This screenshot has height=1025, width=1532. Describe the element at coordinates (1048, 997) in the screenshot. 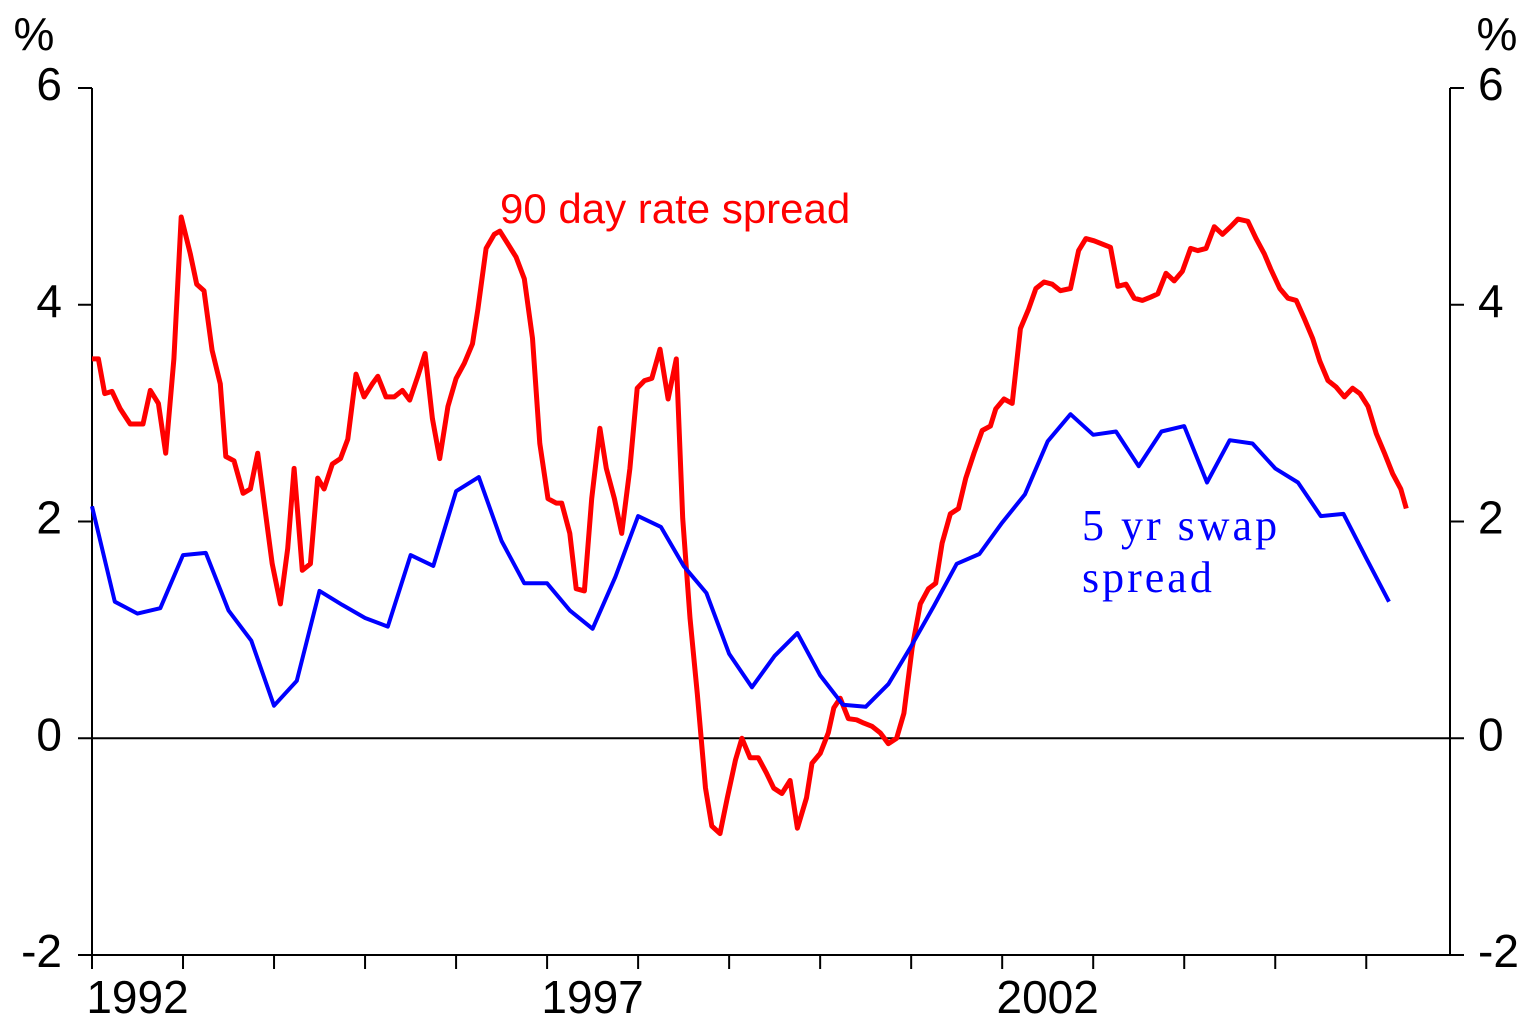

I see `x-tick-label: 2002` at that location.